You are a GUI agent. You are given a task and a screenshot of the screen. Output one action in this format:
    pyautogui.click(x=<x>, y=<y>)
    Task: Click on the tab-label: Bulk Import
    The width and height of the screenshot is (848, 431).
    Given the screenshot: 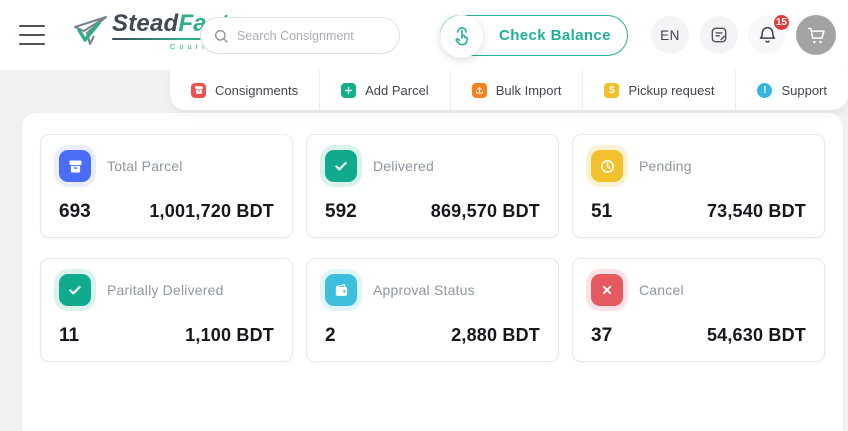 What is the action you would take?
    pyautogui.click(x=528, y=90)
    